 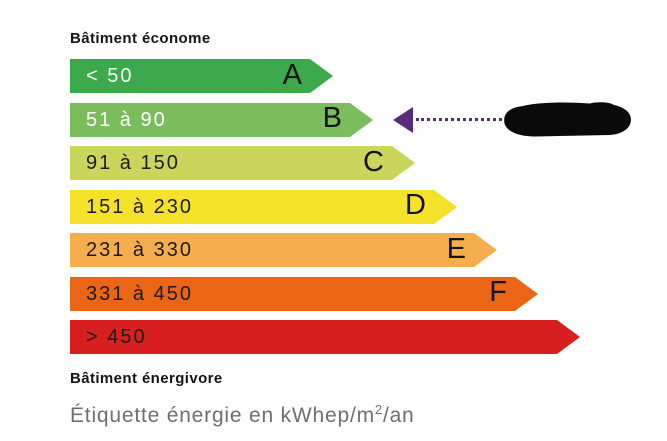 I want to click on caption-suffix: /an, so click(x=398, y=415).